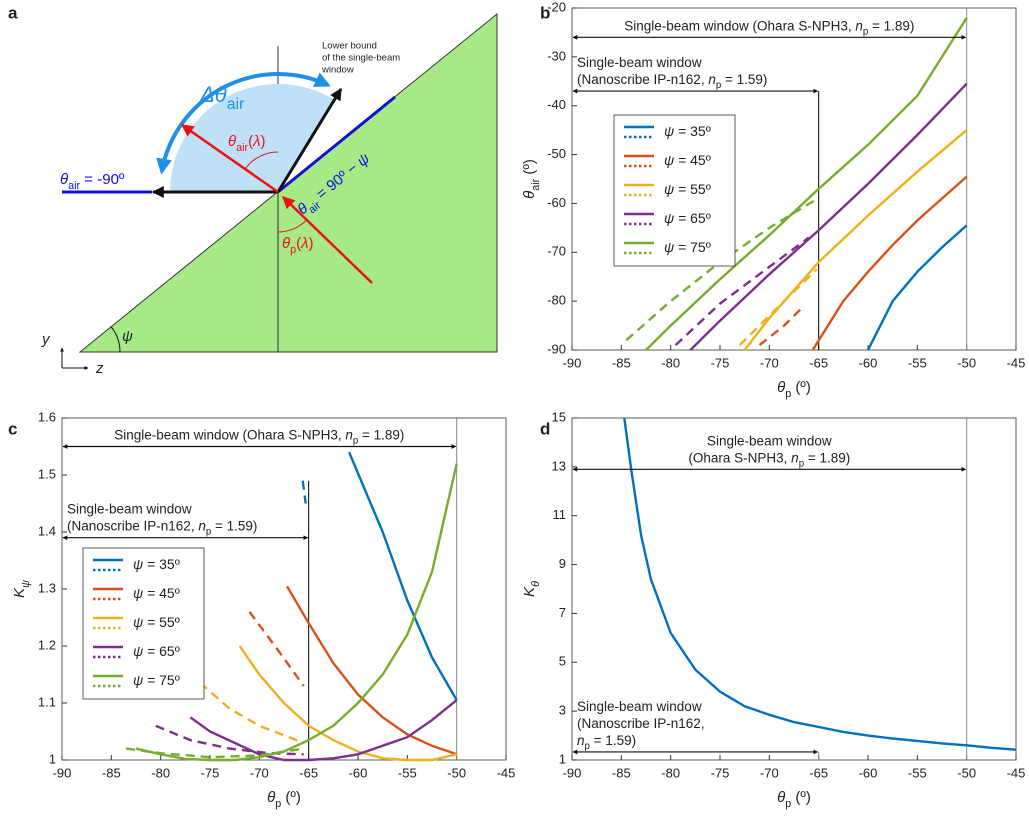 This screenshot has width=1029, height=816. Describe the element at coordinates (47, 587) in the screenshot. I see `y-tick-label: 1.3` at that location.